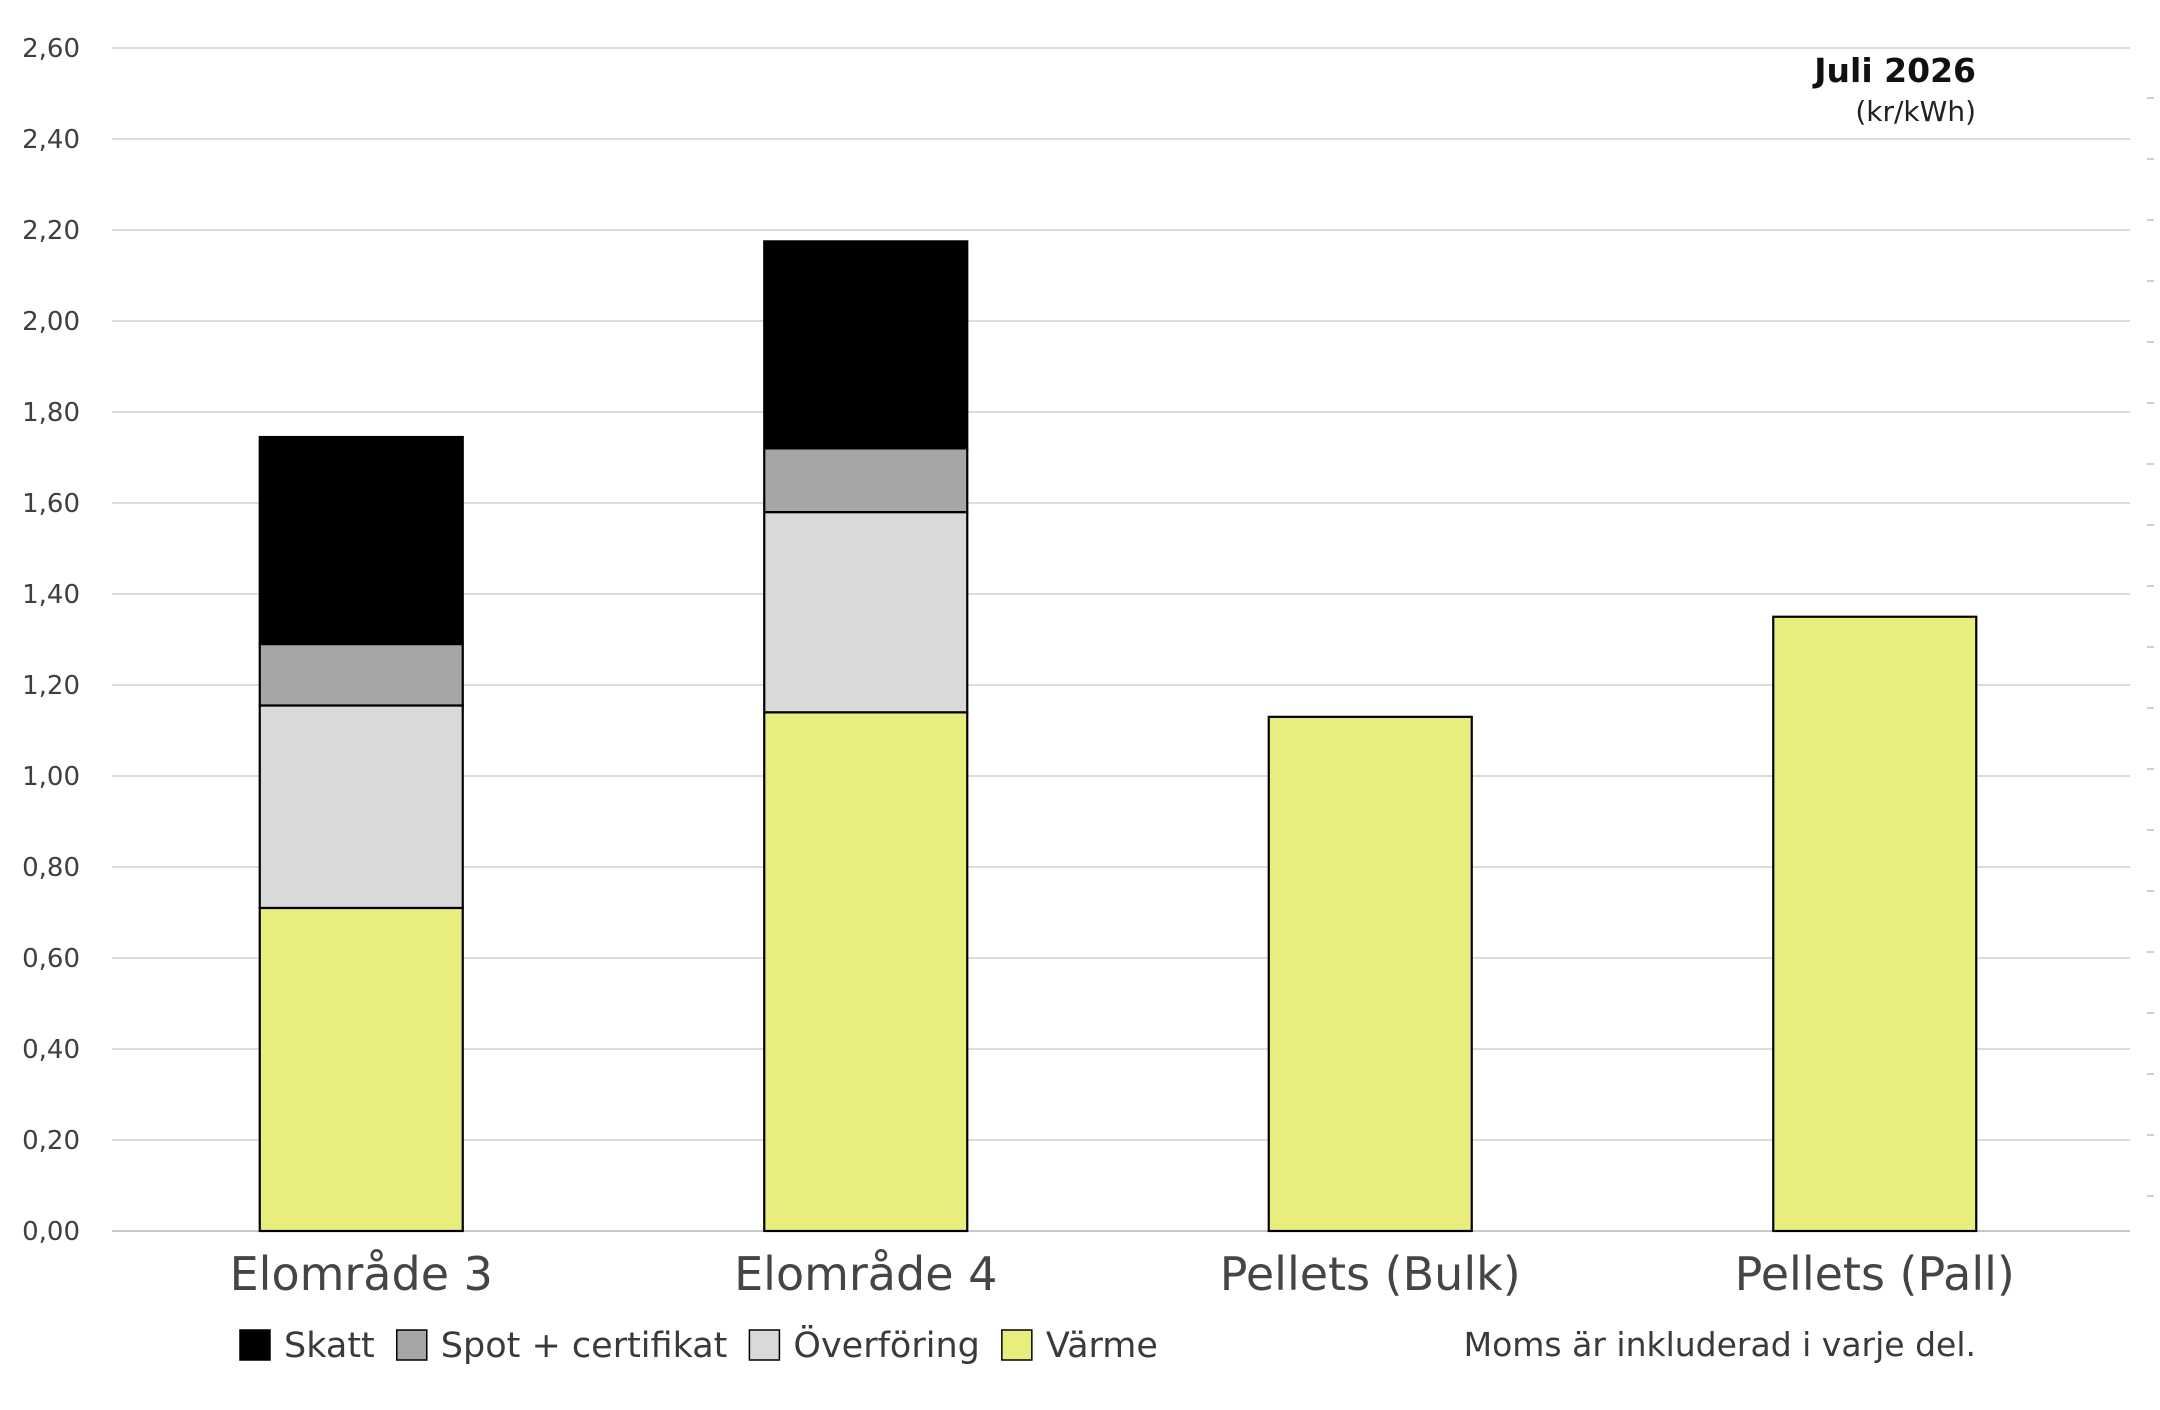 The image size is (2160, 1410). What do you see at coordinates (51, 777) in the screenshot?
I see `y-tick-label: 1,00` at bounding box center [51, 777].